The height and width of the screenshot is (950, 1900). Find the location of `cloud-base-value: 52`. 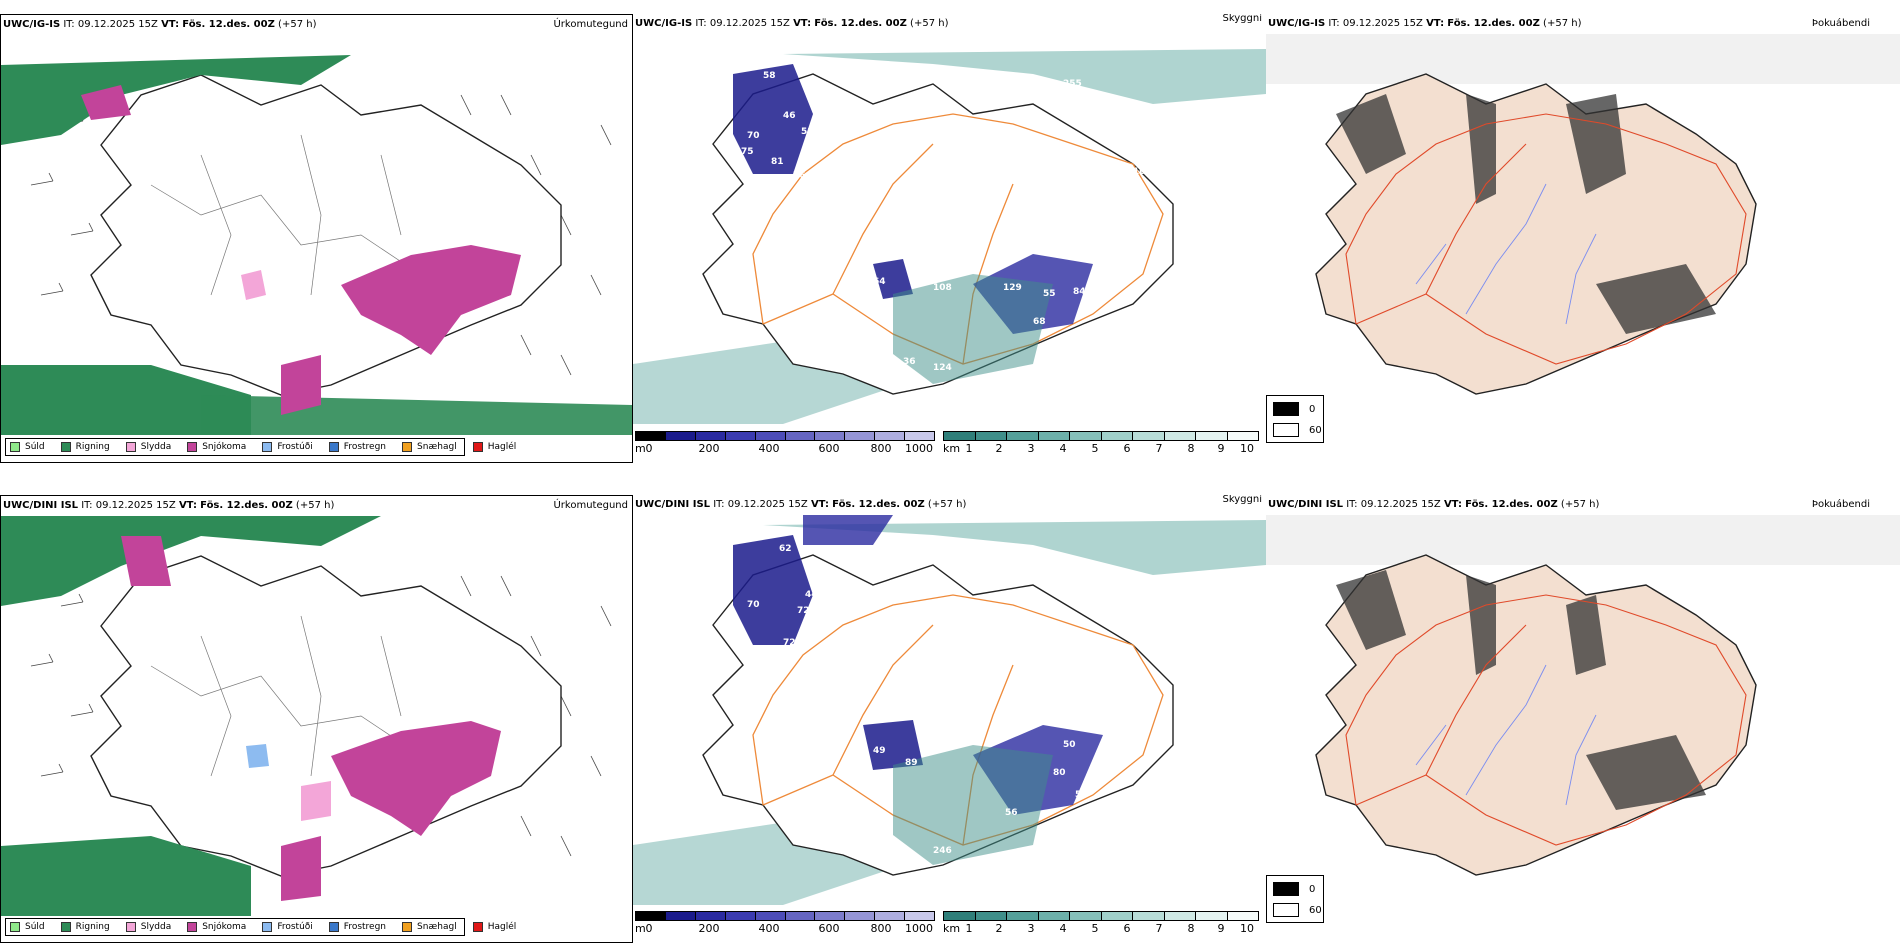

cloud-base-value: 52 is located at coordinates (907, 900).